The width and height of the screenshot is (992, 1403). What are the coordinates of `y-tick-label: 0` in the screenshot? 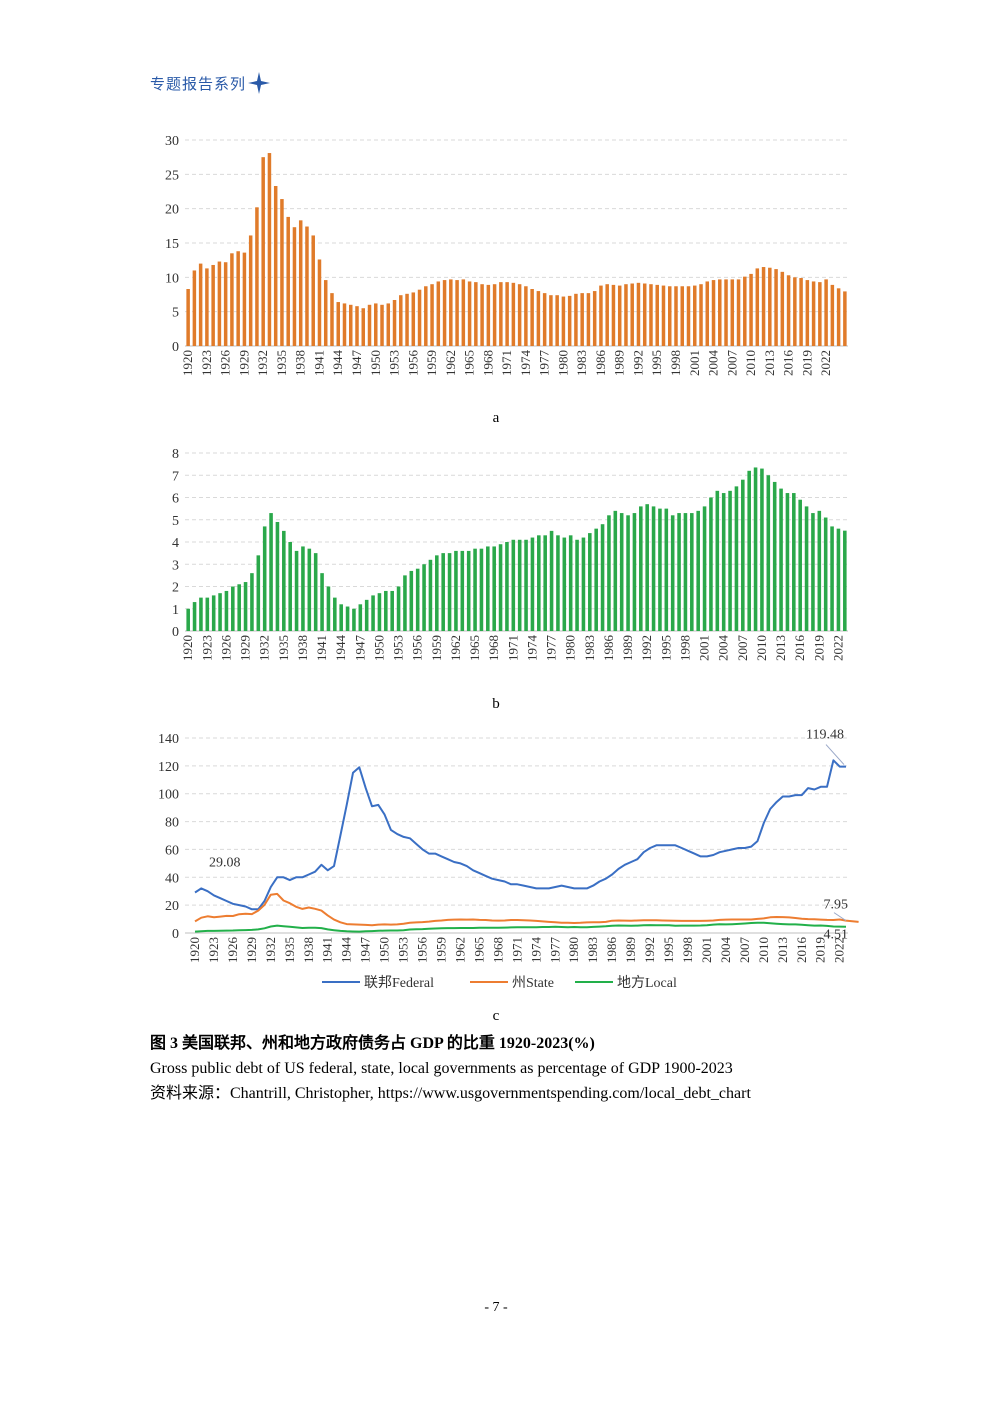 It's located at (175, 934).